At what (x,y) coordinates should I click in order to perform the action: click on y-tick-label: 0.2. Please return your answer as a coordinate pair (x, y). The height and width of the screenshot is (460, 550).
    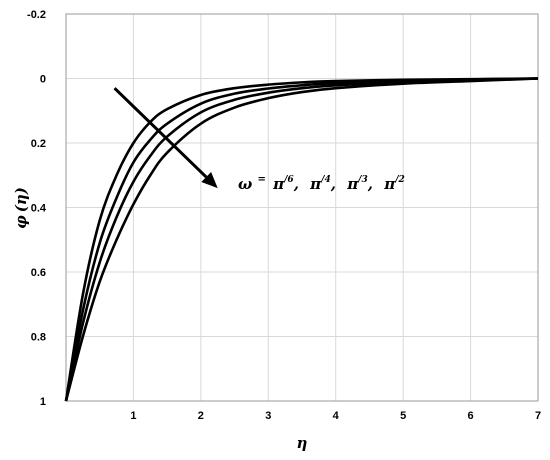
    Looking at the image, I should click on (38, 144).